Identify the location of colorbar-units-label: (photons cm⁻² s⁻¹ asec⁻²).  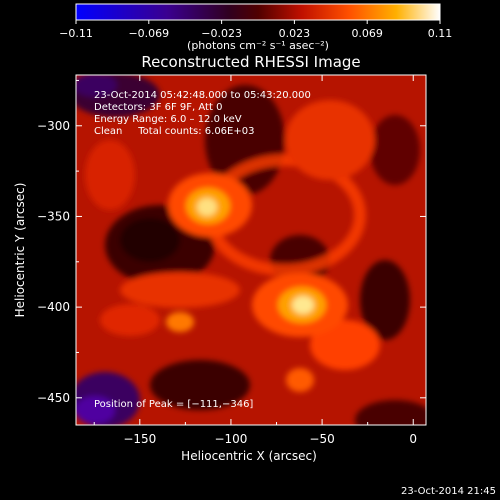
(258, 45).